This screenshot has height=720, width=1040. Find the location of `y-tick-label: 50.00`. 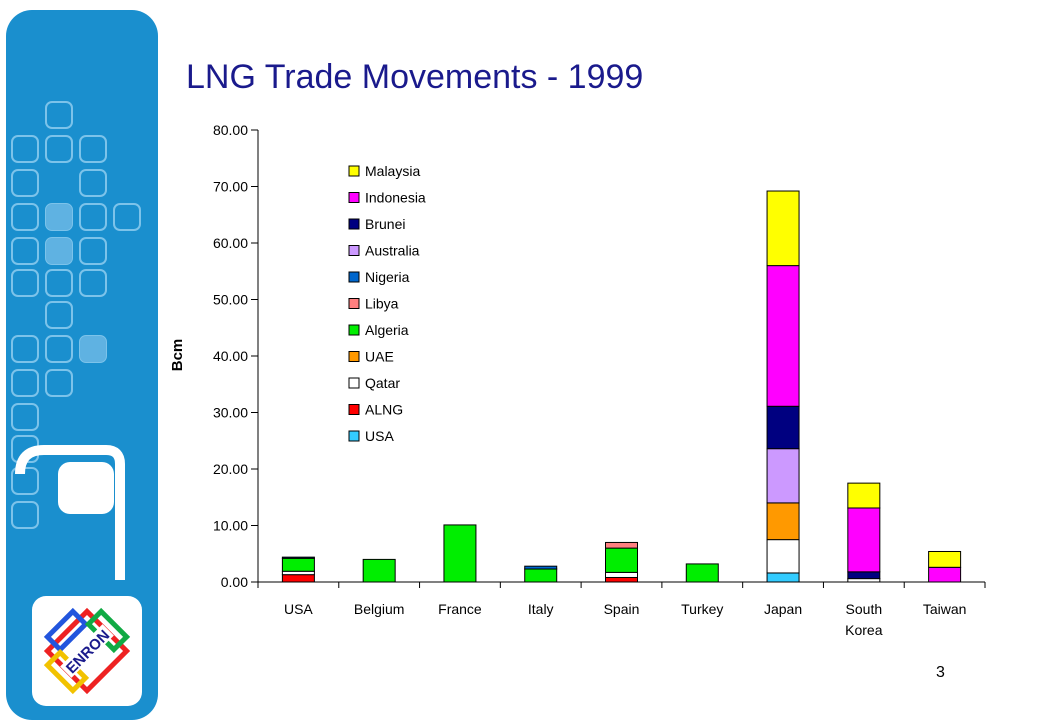

y-tick-label: 50.00 is located at coordinates (230, 300).